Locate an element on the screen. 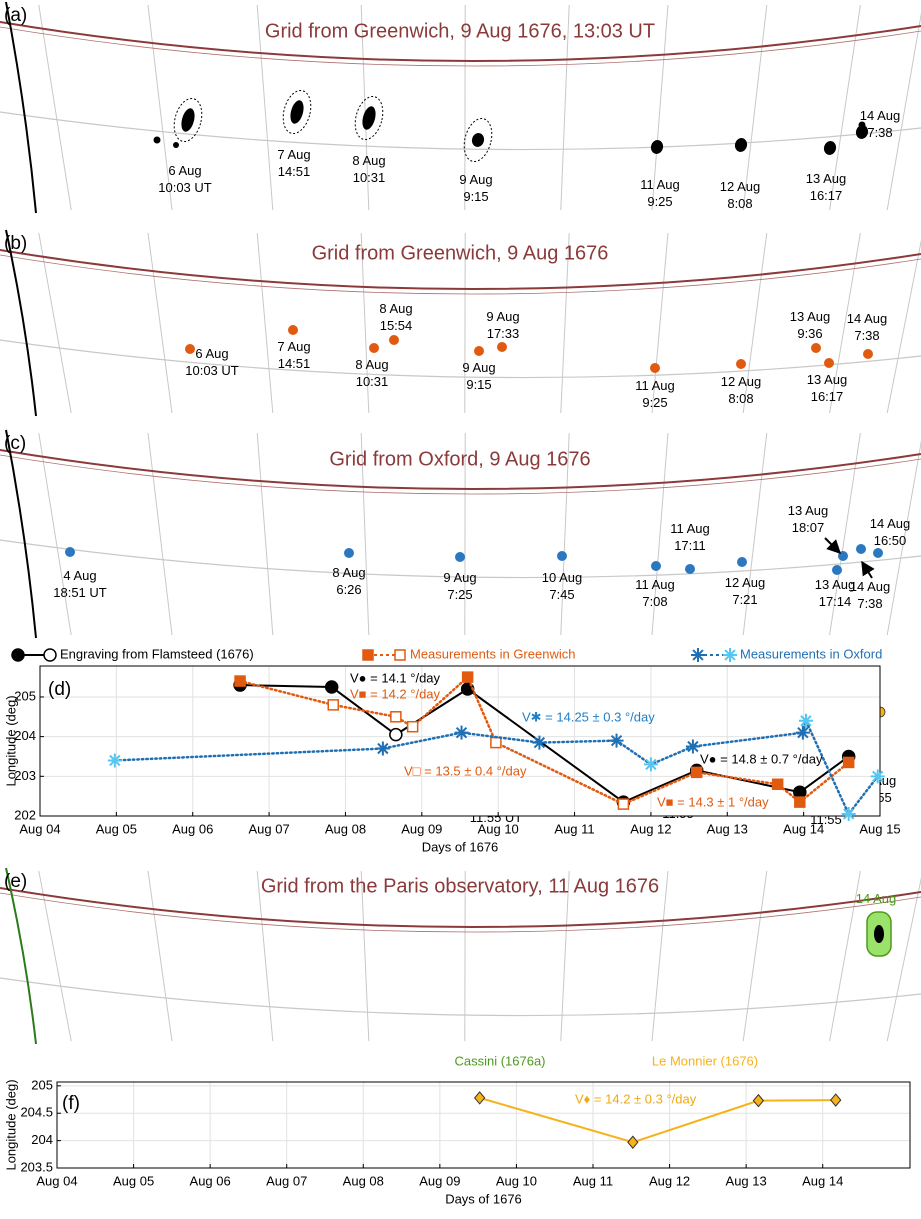 This screenshot has width=921, height=1219. annotation: V♦ = 14.2 ± 0.3 °/day is located at coordinates (636, 1098).